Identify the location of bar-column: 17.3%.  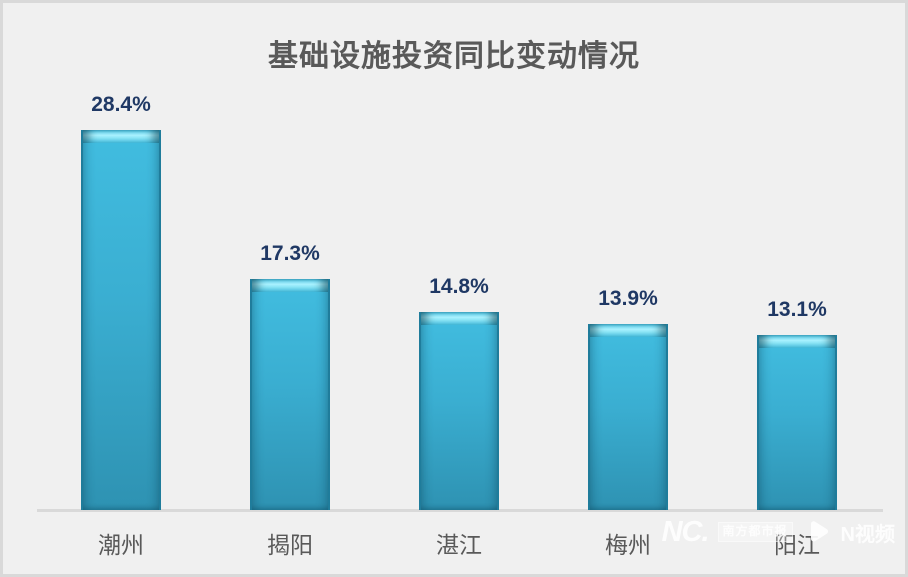
(290, 376).